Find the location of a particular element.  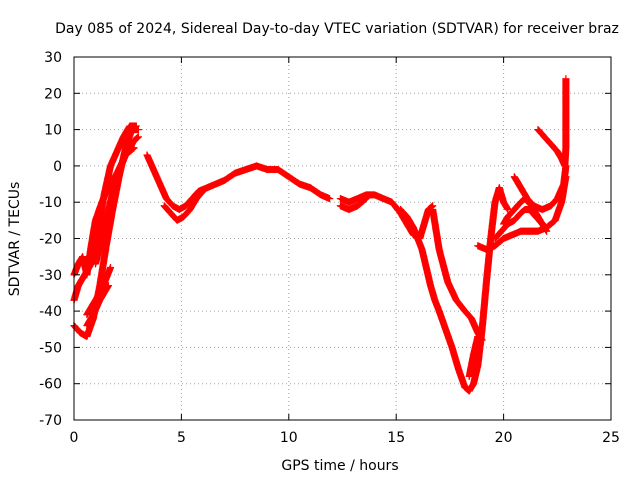

y-tick-label: 30 is located at coordinates (53, 58).